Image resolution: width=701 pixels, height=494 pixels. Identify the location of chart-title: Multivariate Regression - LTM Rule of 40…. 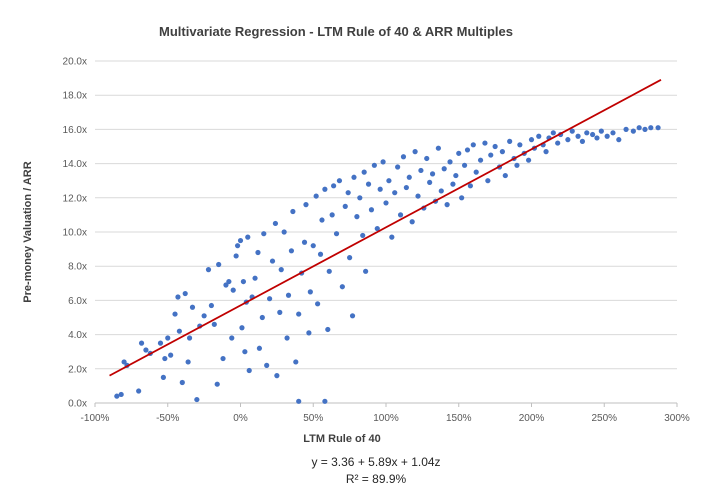
(336, 31).